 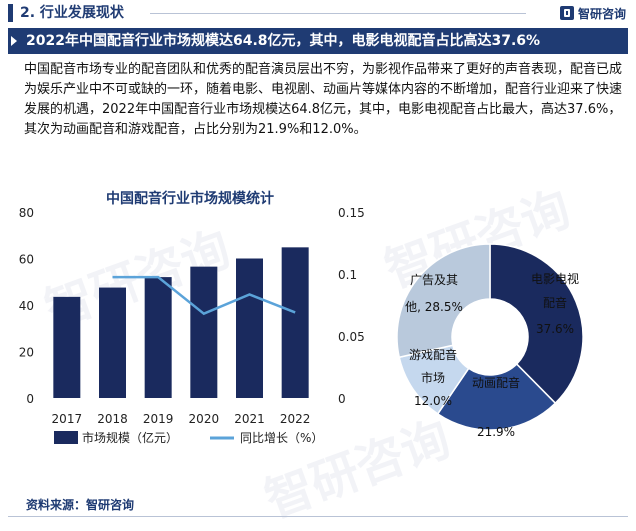 I want to click on donut-label: 电影电视, so click(x=555, y=278).